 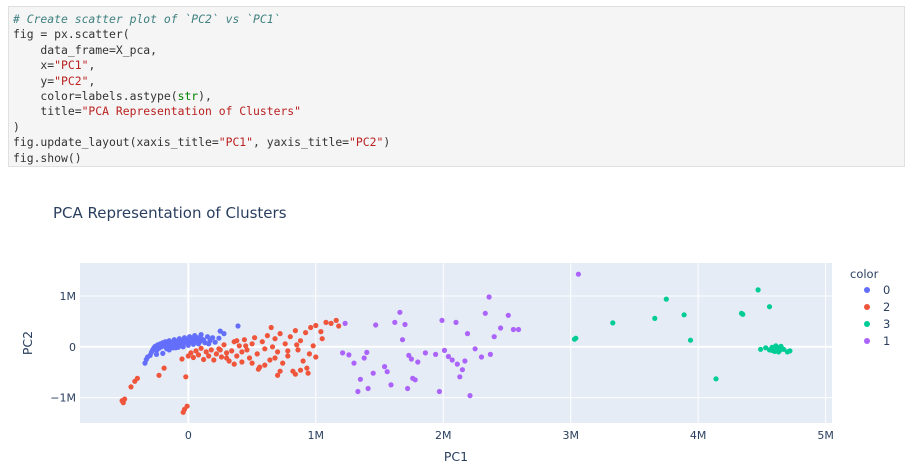 I want to click on legend: color 0 2 3 1, so click(x=870, y=307).